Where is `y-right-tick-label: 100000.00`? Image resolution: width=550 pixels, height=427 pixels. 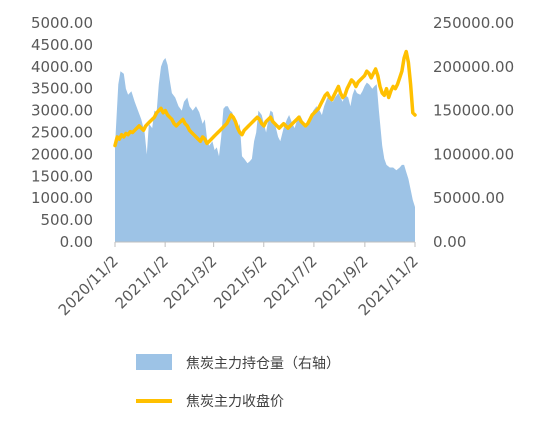
y-right-tick-label: 100000.00 is located at coordinates (473, 154).